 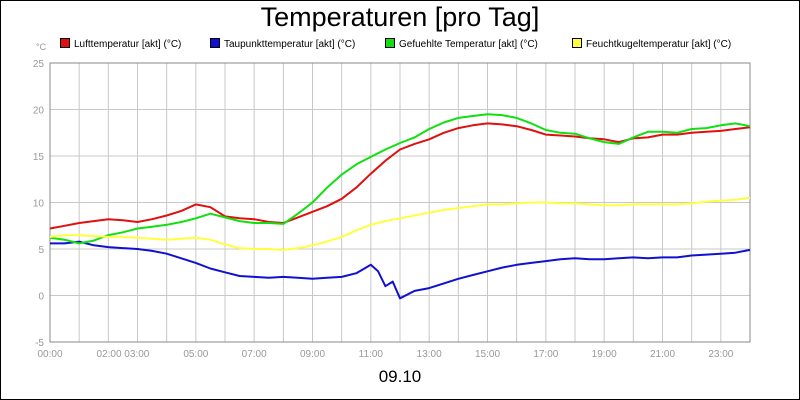 I want to click on x-axis-date-label: 09.10, so click(x=400, y=376).